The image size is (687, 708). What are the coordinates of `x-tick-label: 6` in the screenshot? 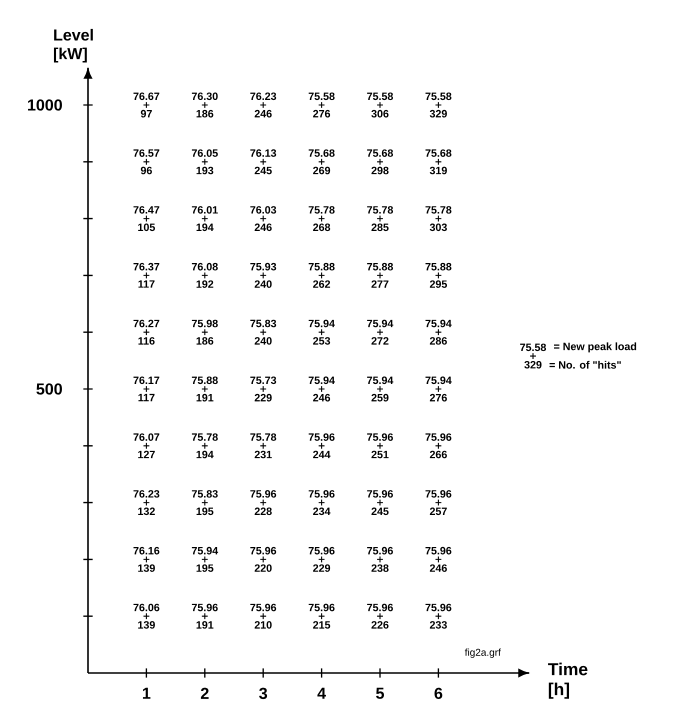 It's located at (438, 694).